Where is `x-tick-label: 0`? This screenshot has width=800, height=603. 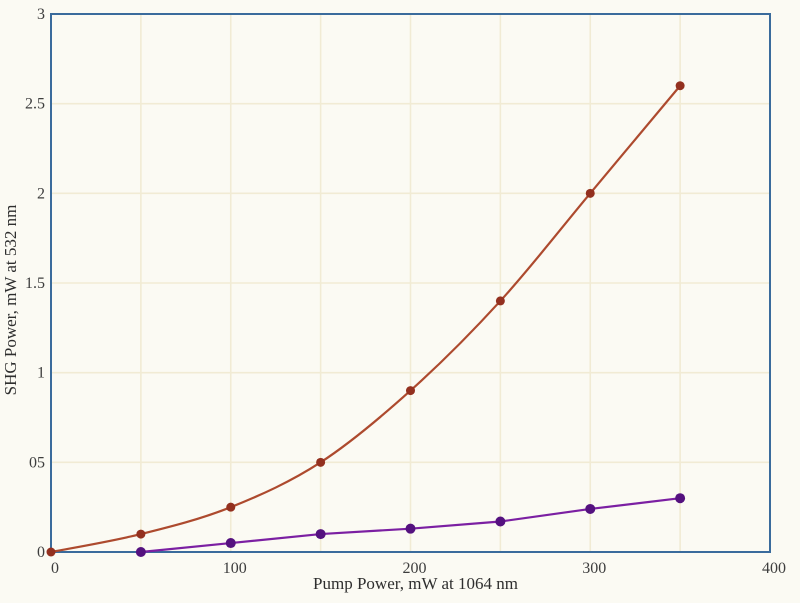
x-tick-label: 0 is located at coordinates (55, 568).